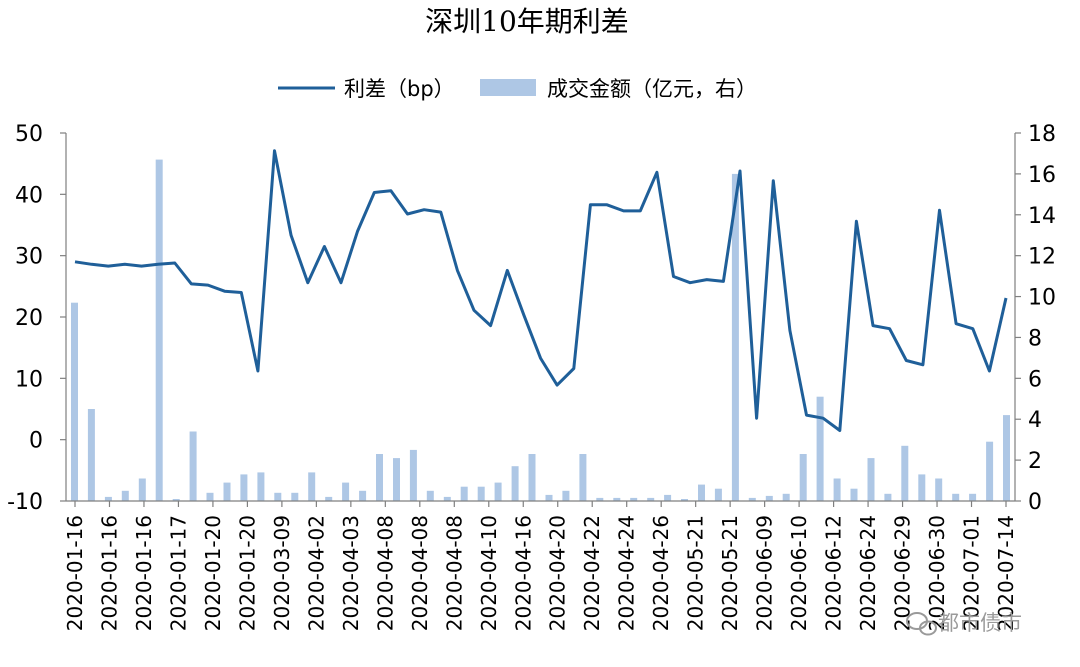 This screenshot has width=1080, height=667. I want to click on right-tick-label: 4, so click(1035, 420).